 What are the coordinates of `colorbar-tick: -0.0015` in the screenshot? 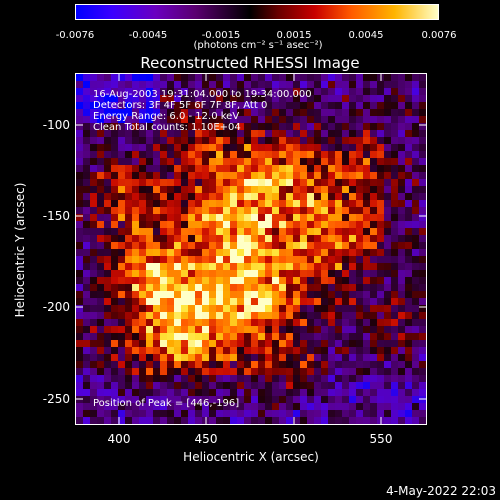 It's located at (221, 35).